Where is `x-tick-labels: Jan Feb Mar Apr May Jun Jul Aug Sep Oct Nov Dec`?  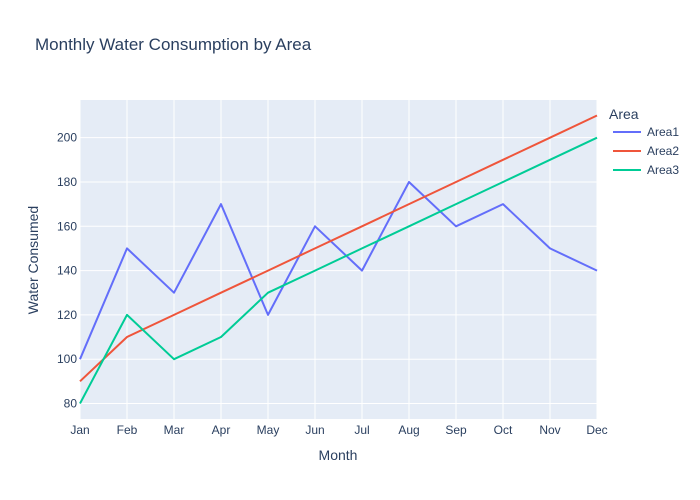 x-tick-labels: Jan Feb Mar Apr May Jun Jul Aug Sep Oct Nov Dec is located at coordinates (338, 430).